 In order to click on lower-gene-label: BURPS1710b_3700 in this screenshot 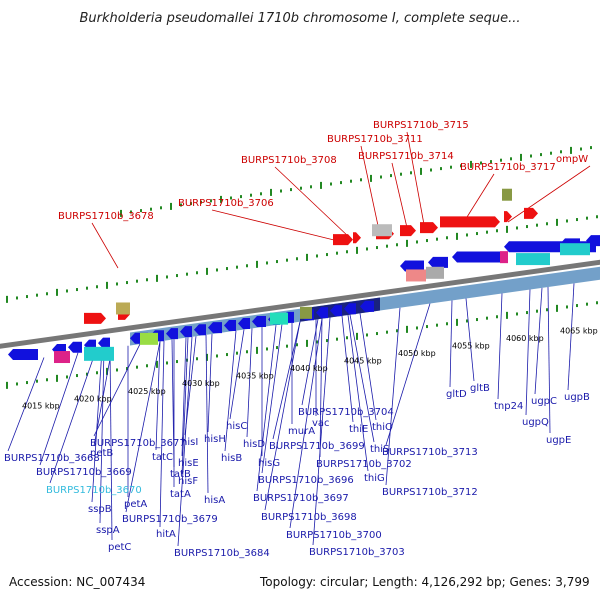, I will do `click(334, 535)`.